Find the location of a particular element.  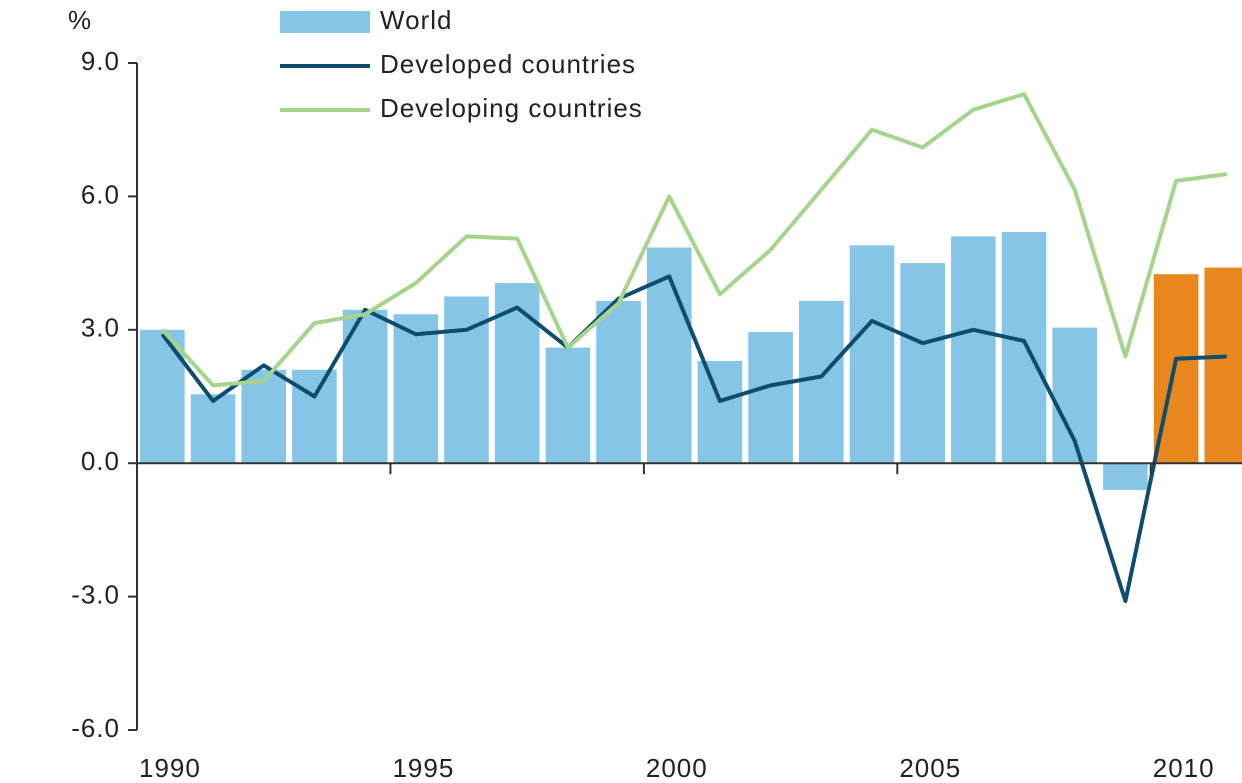

y-tick-label: 3.0 is located at coordinates (100, 328).